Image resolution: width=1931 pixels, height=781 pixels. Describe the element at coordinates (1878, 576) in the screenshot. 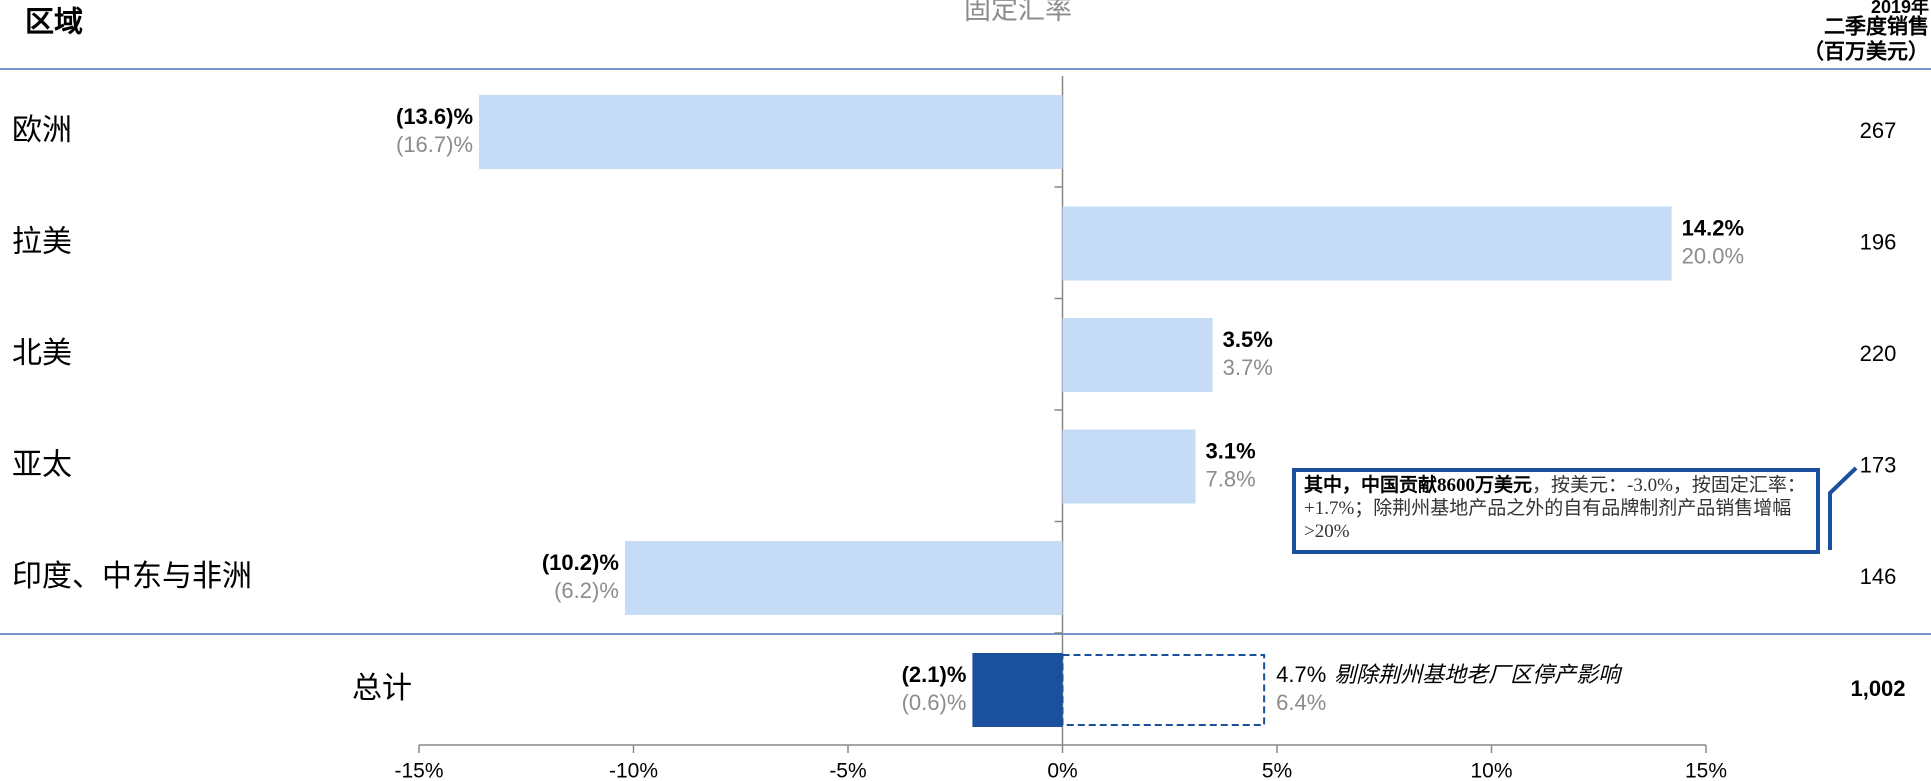

I see `sales-value: 146` at that location.